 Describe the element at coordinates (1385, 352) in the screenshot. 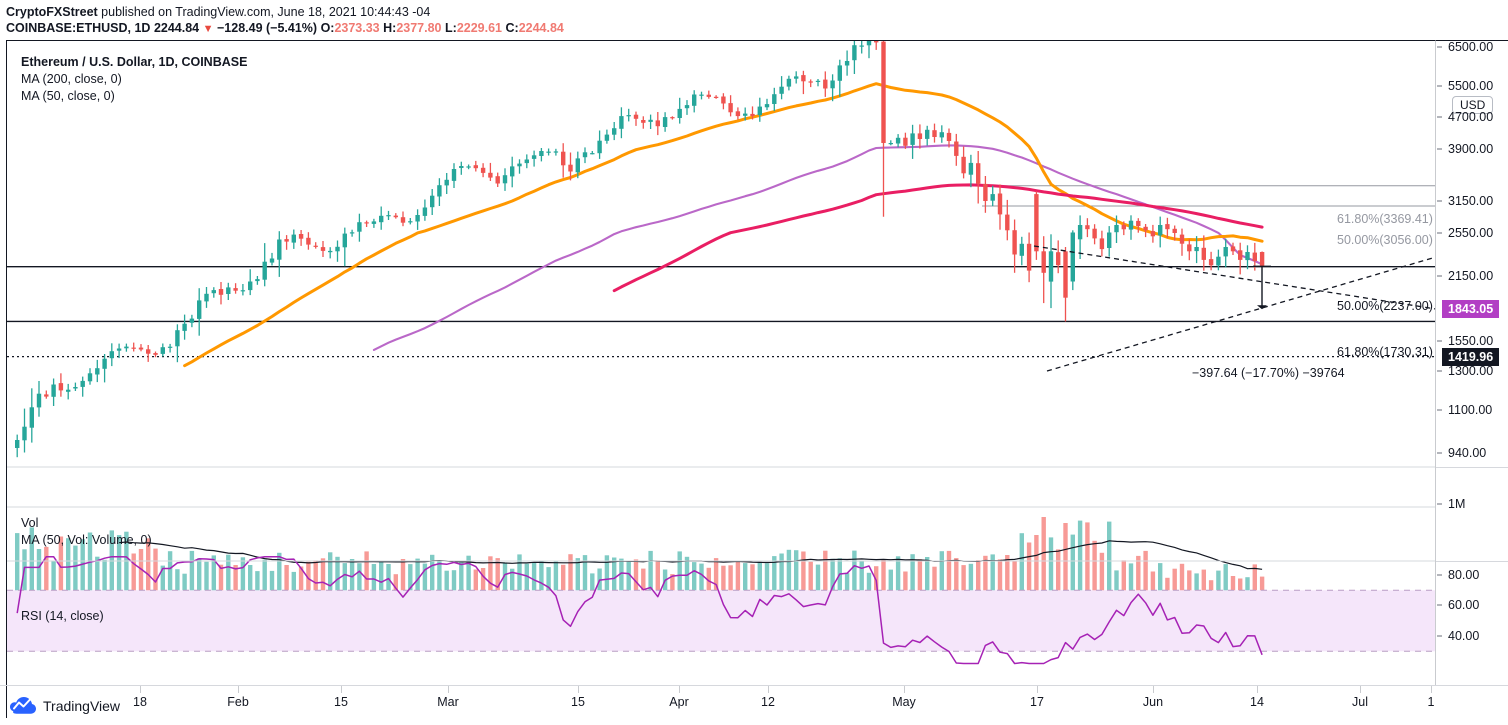

I see `fib-label-6180-1730: 61.80%(1730.31)` at that location.